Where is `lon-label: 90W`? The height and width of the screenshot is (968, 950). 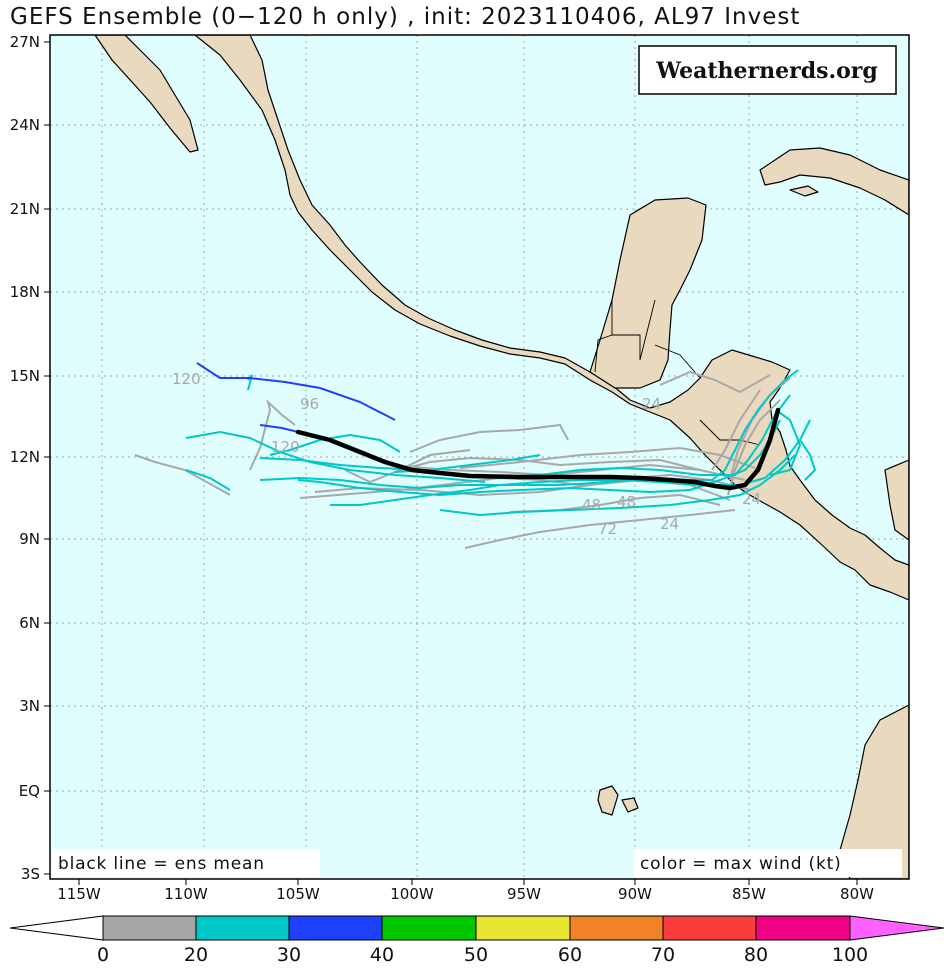 lon-label: 90W is located at coordinates (635, 894).